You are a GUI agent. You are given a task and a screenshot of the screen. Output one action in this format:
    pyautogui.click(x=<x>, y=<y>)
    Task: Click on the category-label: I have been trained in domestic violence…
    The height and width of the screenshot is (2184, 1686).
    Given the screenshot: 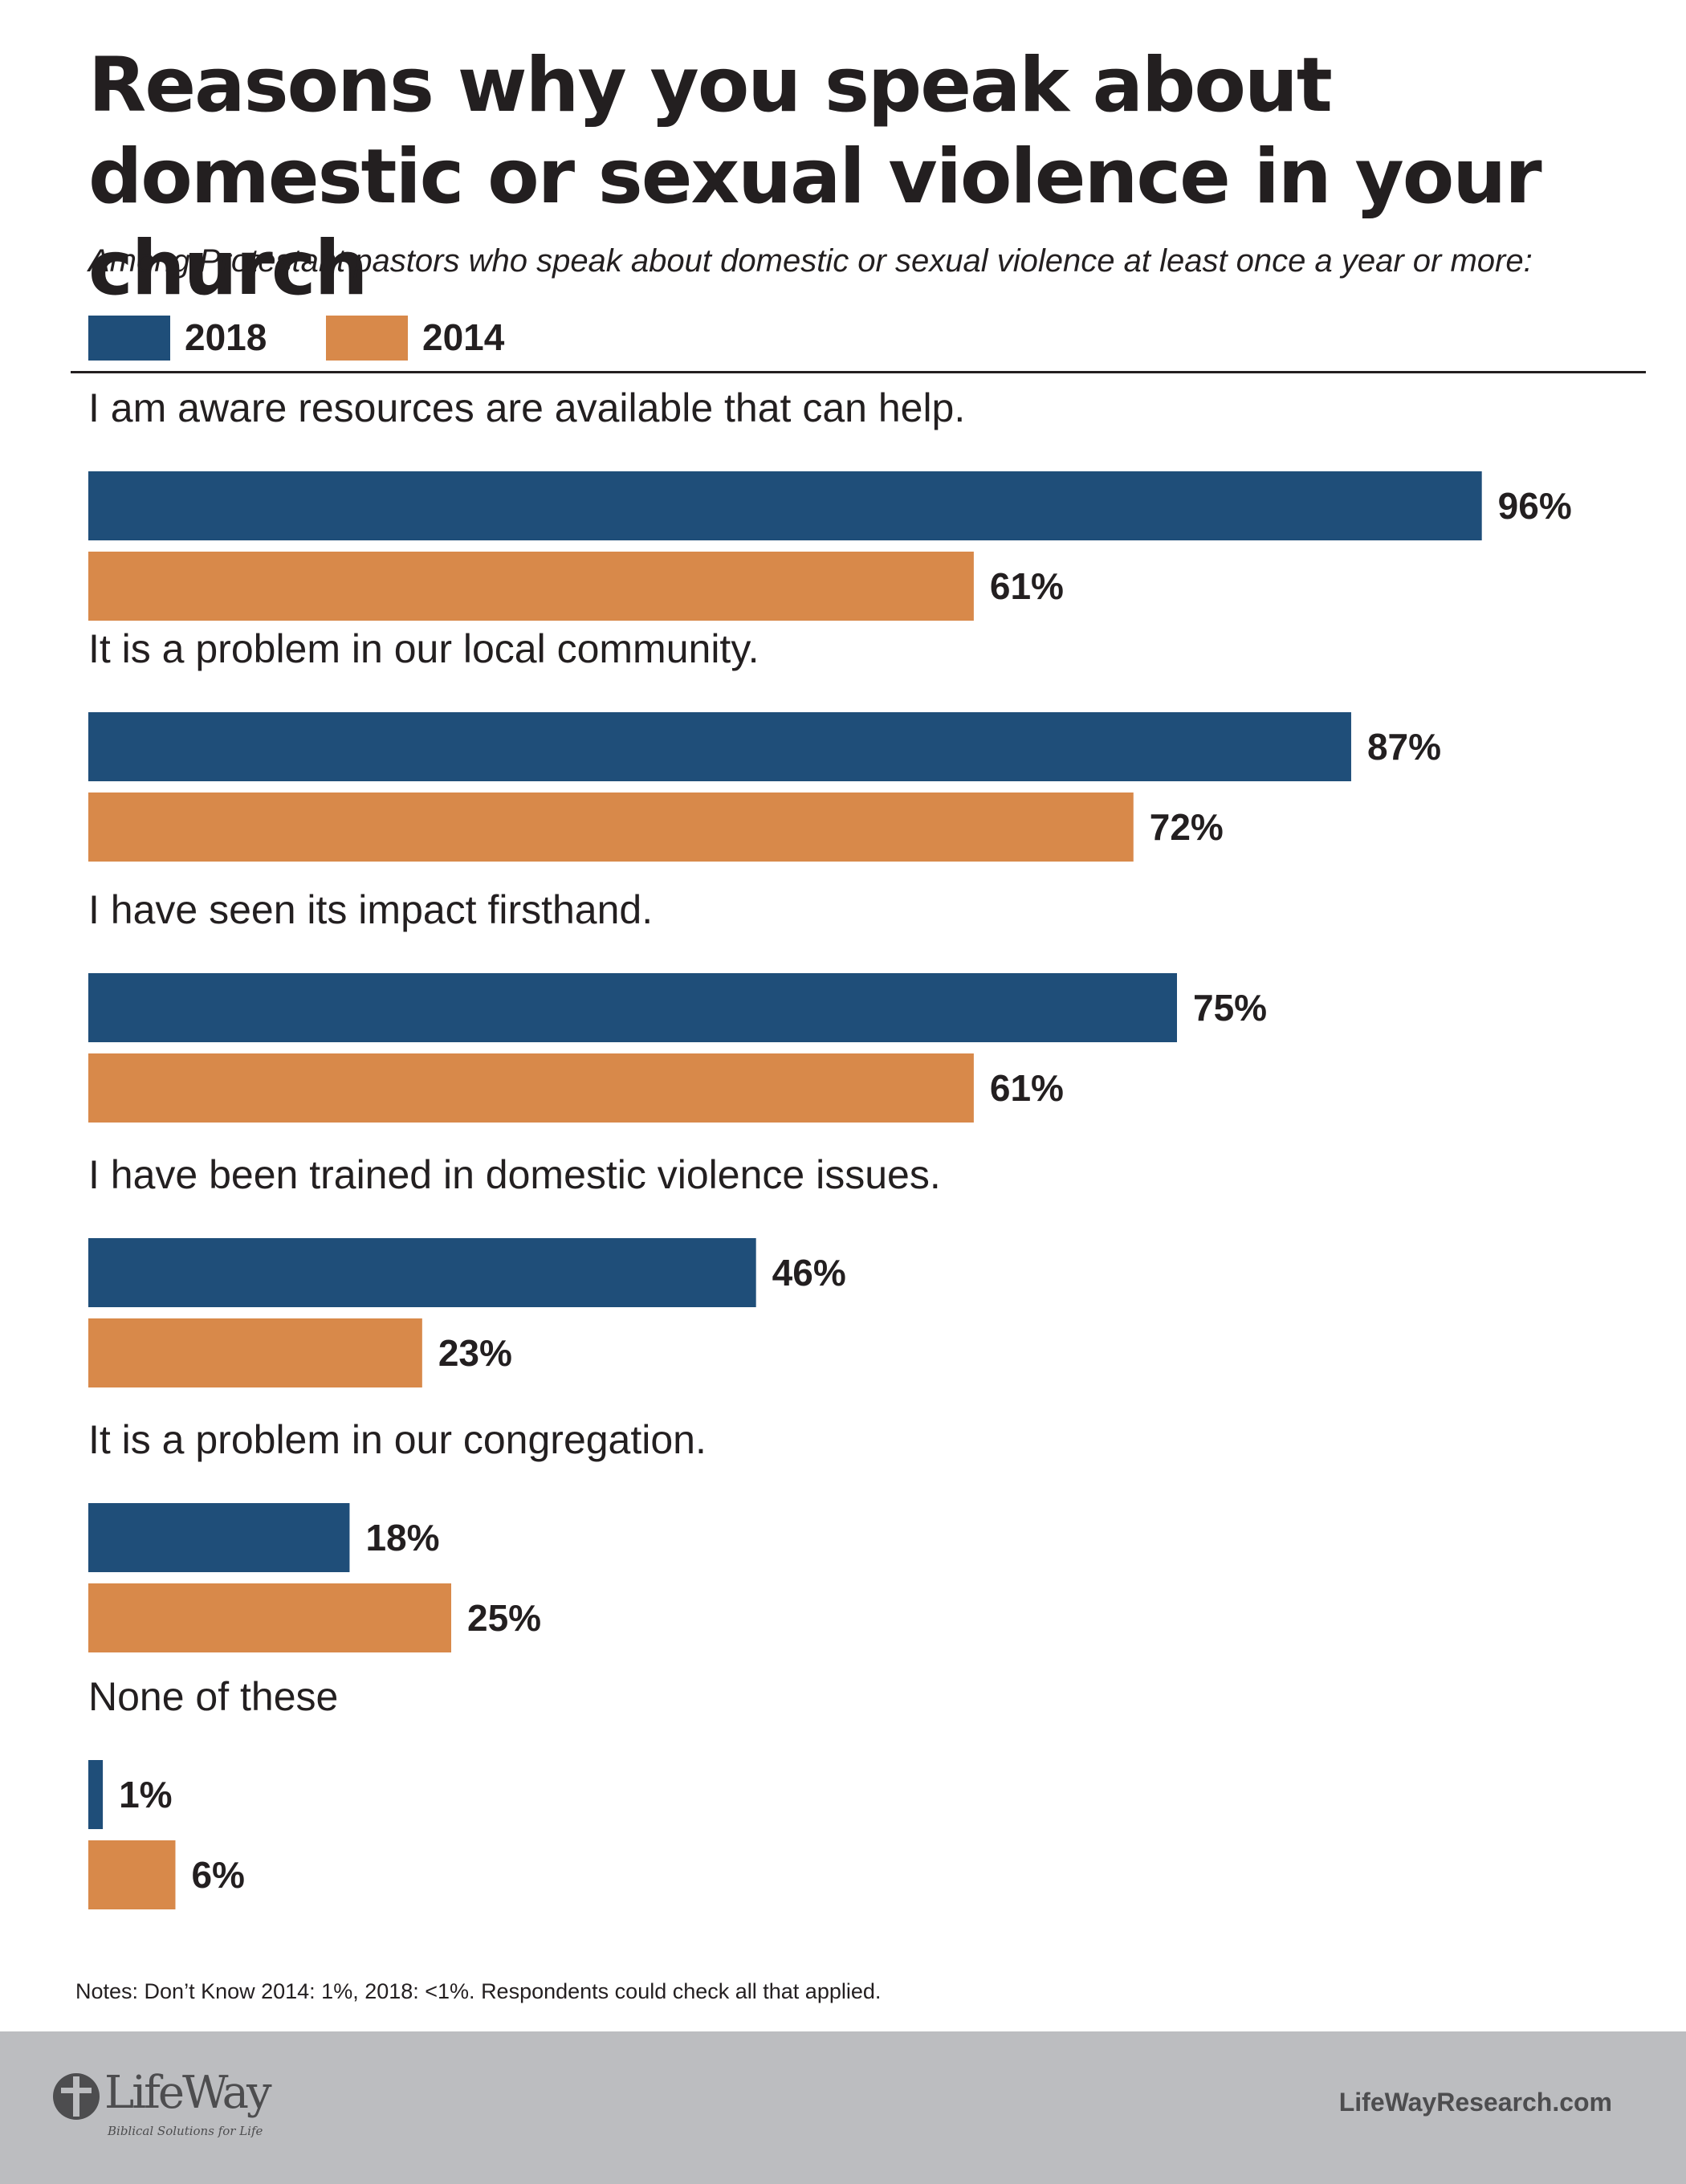 What is the action you would take?
    pyautogui.click(x=514, y=1174)
    